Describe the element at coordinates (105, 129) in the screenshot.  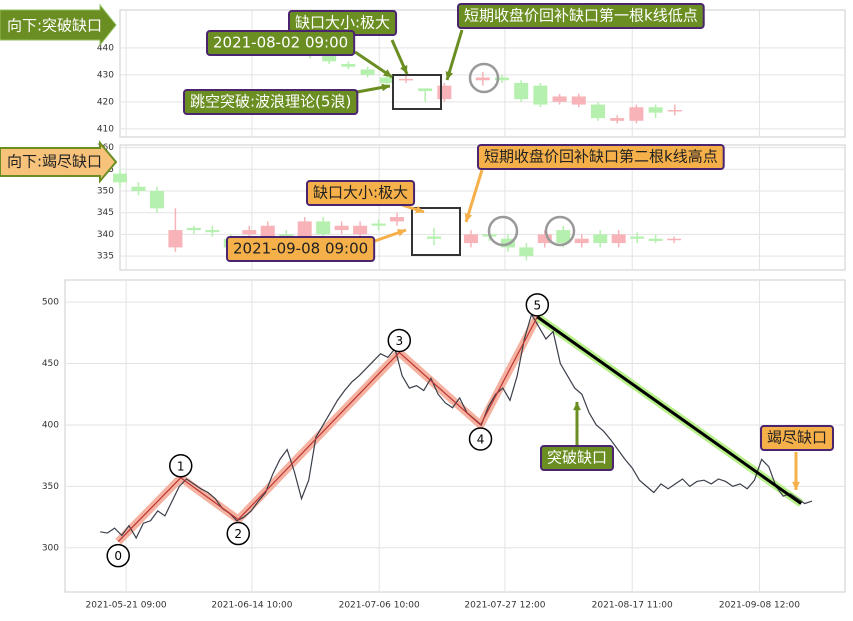
I see `y-tick-label: 410` at that location.